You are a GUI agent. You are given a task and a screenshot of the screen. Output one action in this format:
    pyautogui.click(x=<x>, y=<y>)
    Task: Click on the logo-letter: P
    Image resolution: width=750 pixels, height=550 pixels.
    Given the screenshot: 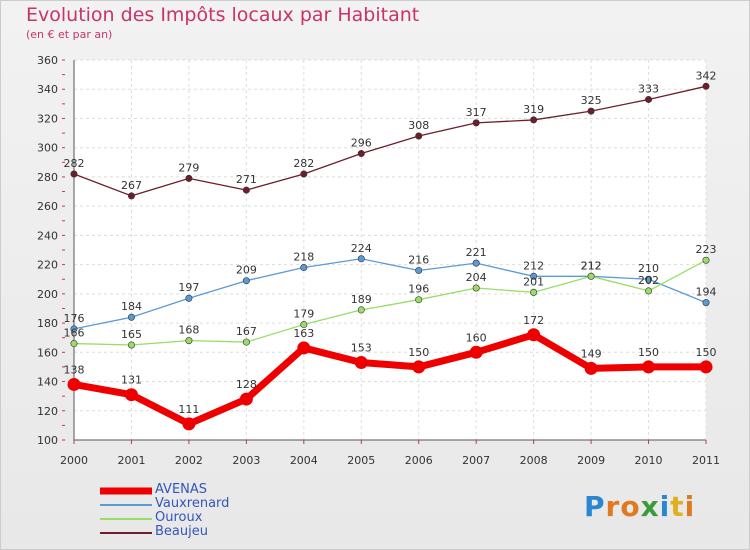 What is the action you would take?
    pyautogui.click(x=595, y=506)
    